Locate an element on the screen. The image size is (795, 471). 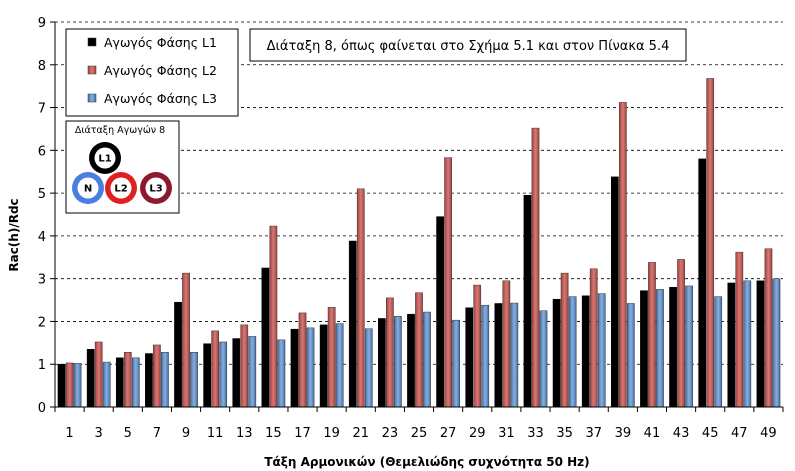
bar-1-h23 is located at coordinates (382, 363).